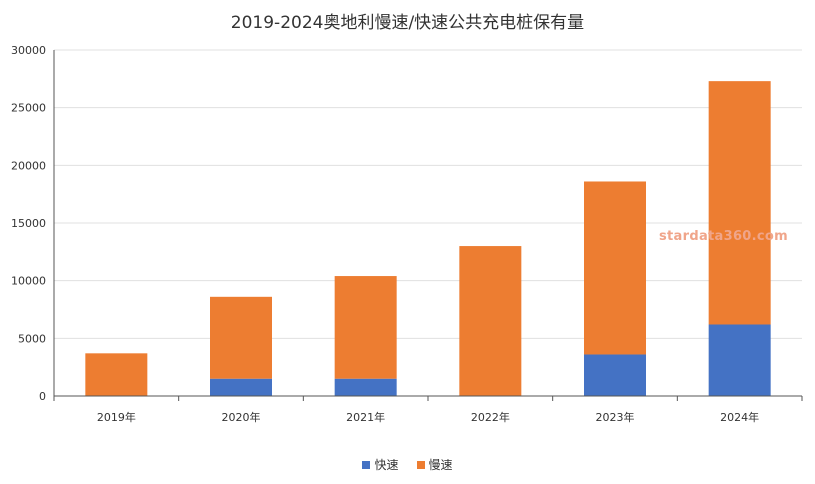  Describe the element at coordinates (615, 417) in the screenshot. I see `x-tick-label: 2023年` at that location.